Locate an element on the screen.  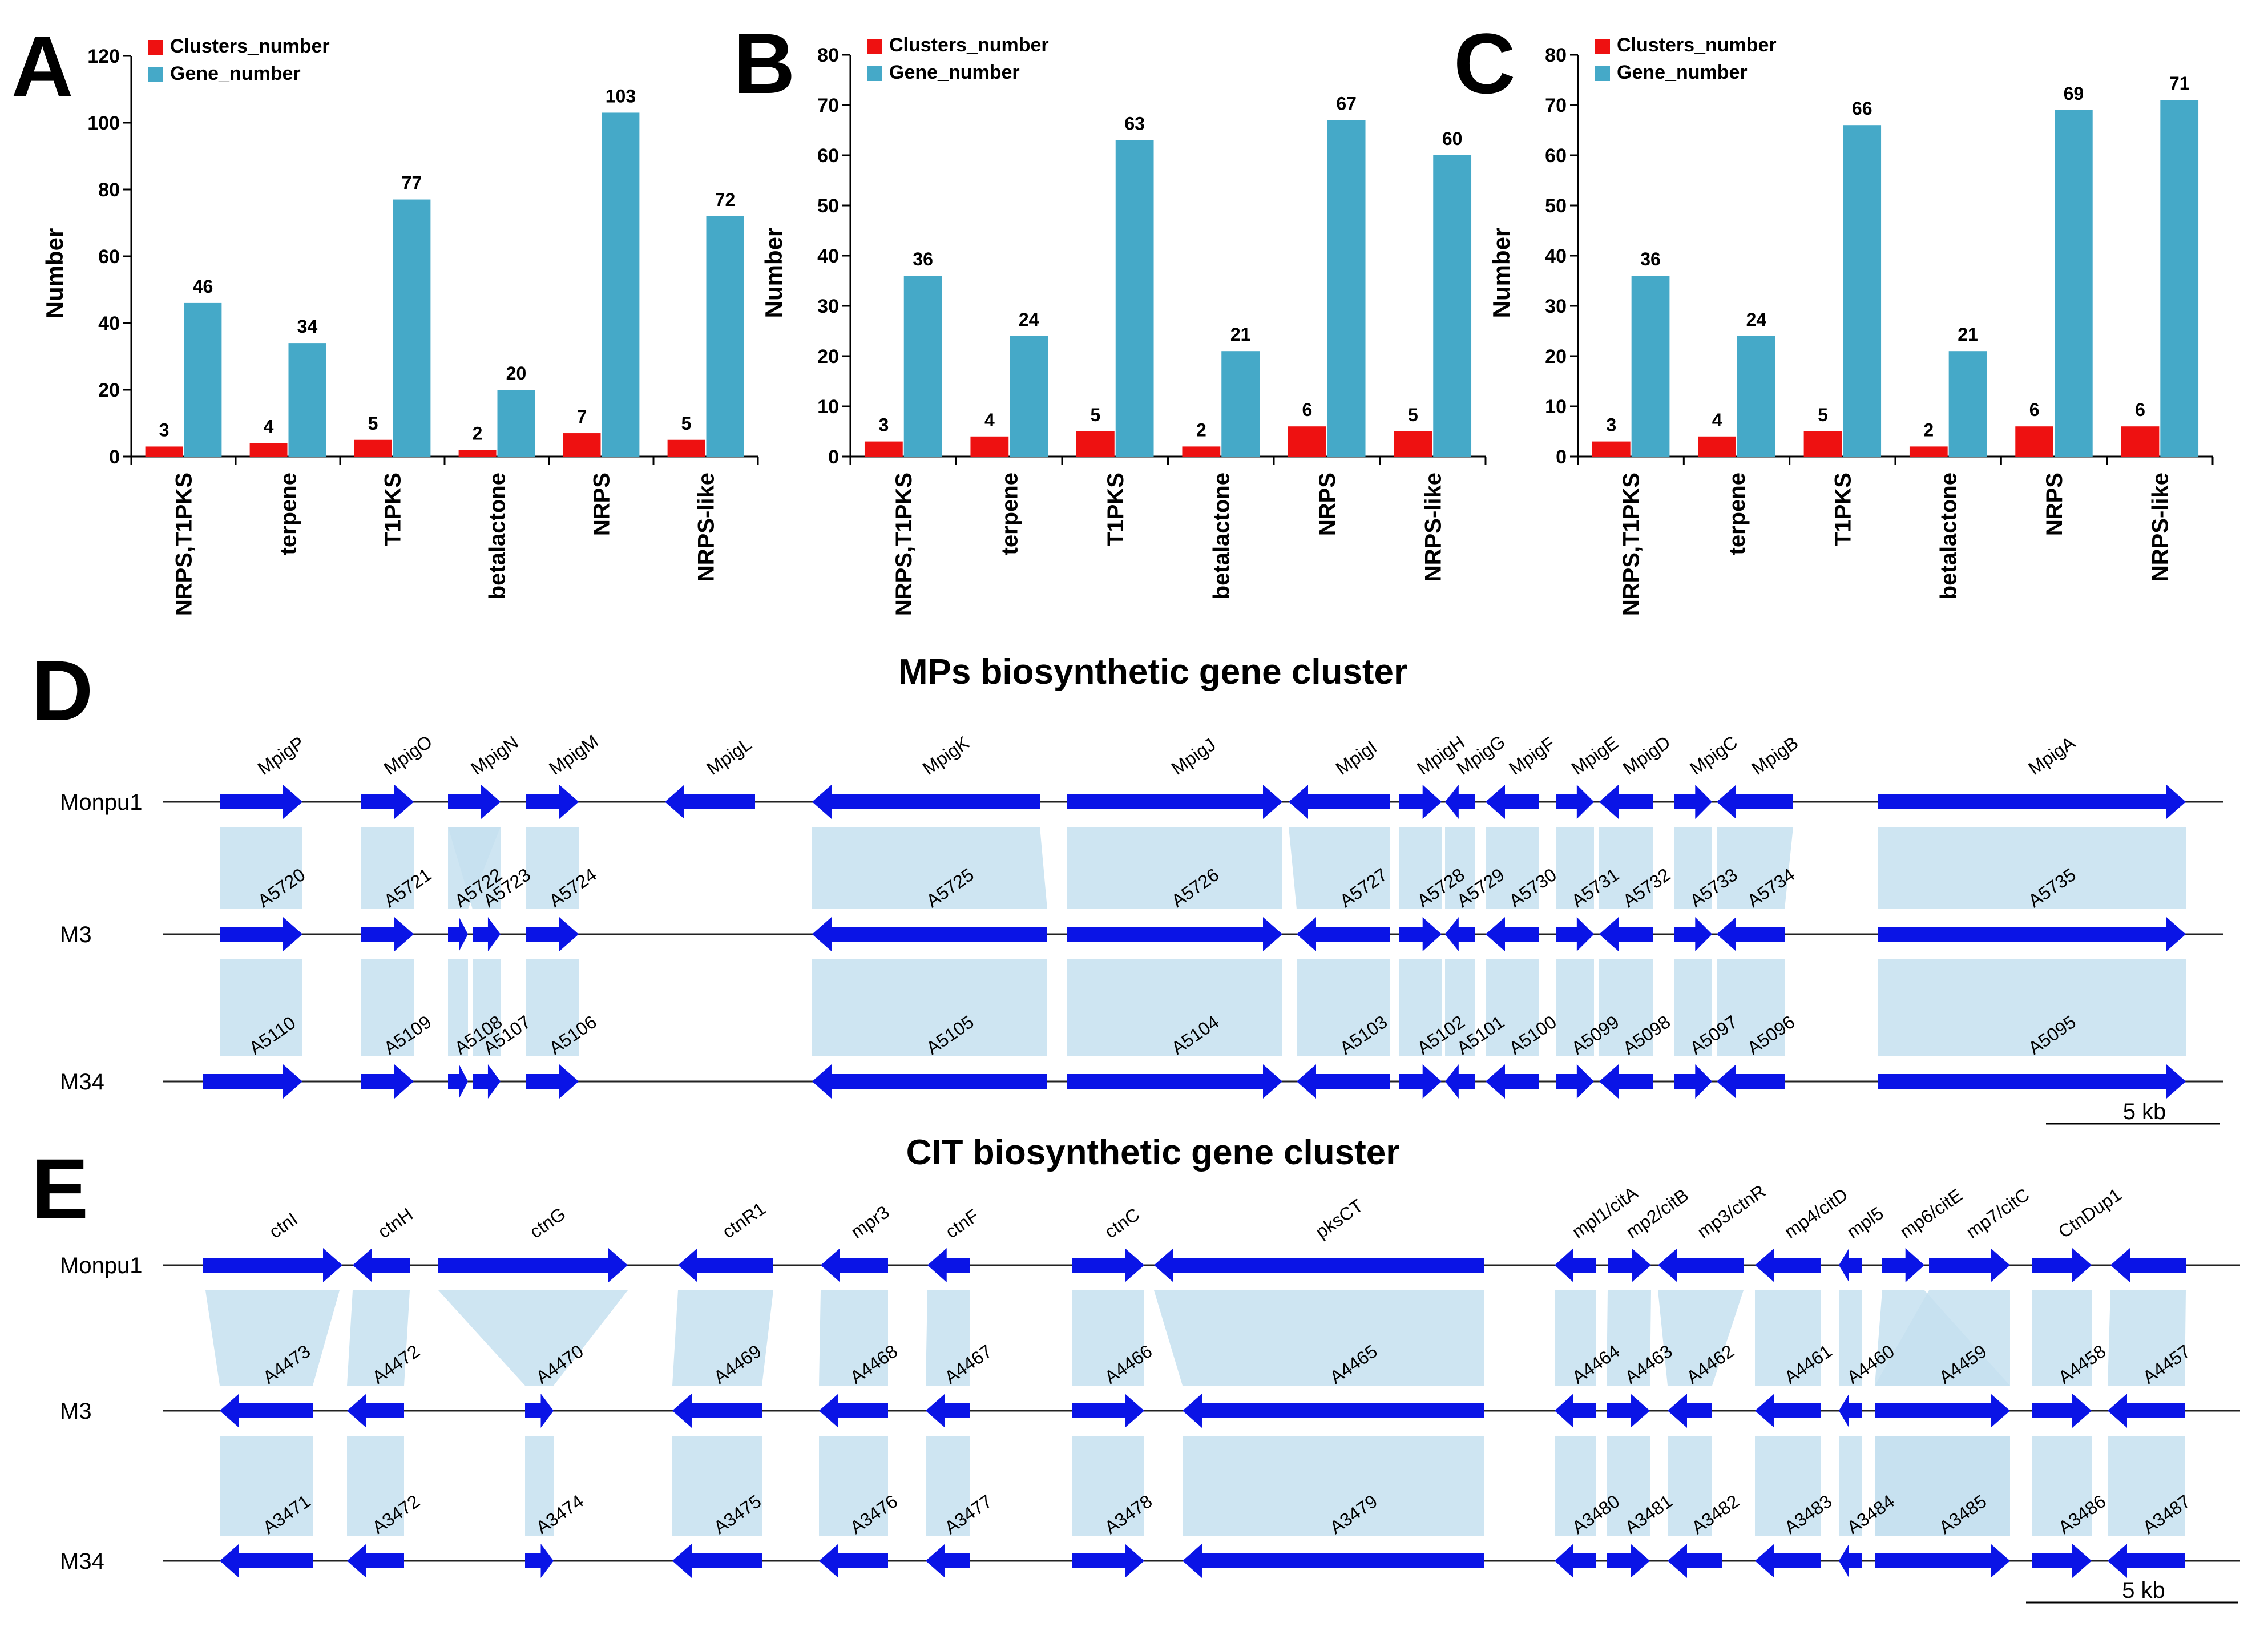
gene-arrow-MpigN is located at coordinates (474, 802).